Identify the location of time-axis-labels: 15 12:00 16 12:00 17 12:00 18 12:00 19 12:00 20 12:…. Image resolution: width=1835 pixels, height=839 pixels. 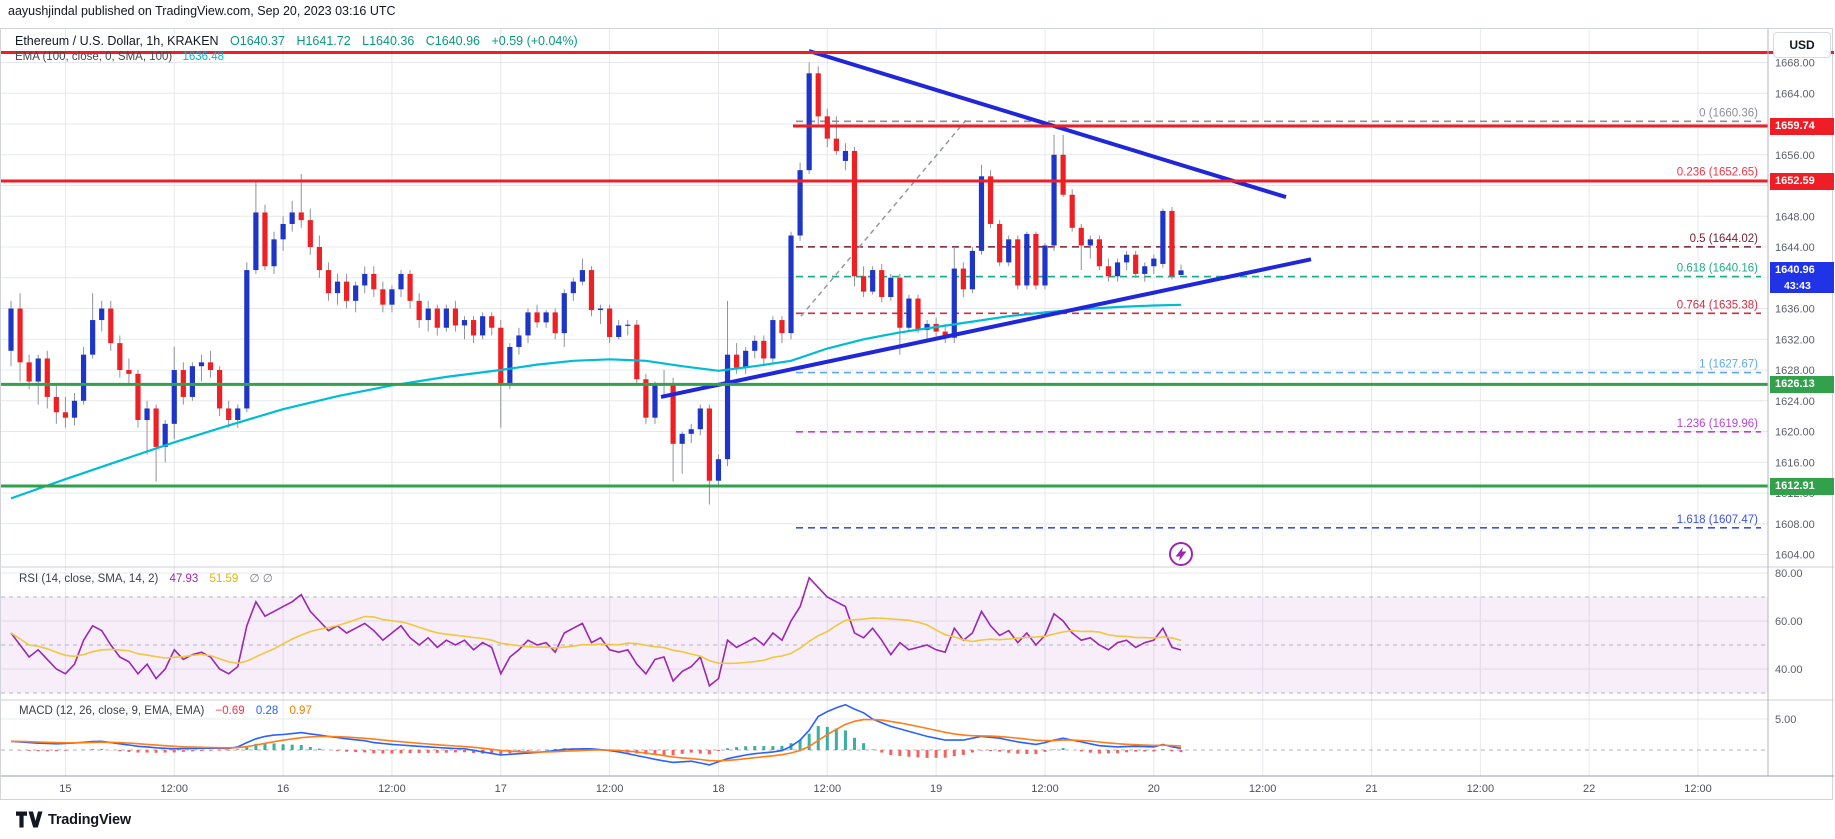
(885, 789).